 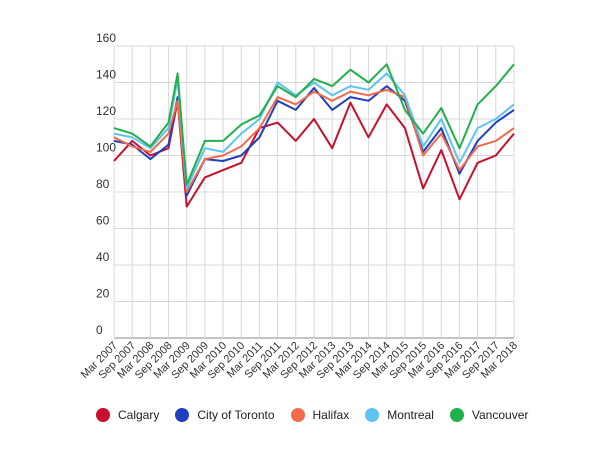 I want to click on legend-item-montreal: Montreal, so click(x=399, y=415).